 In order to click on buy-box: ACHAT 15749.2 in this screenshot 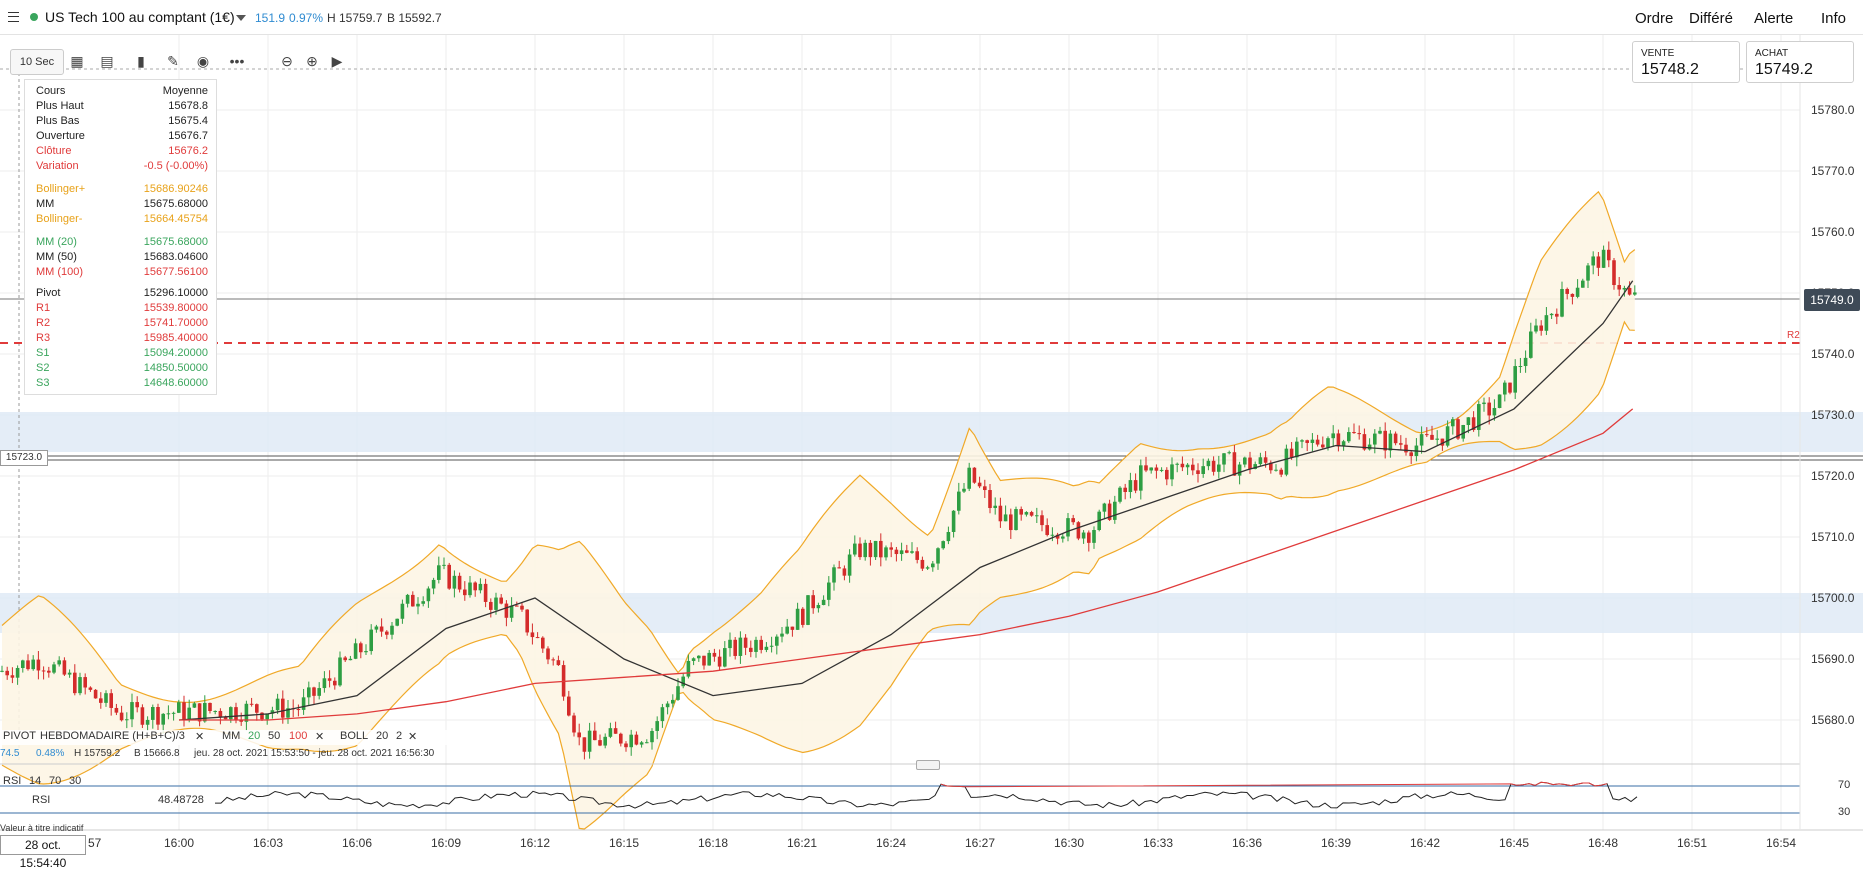, I will do `click(1800, 62)`.